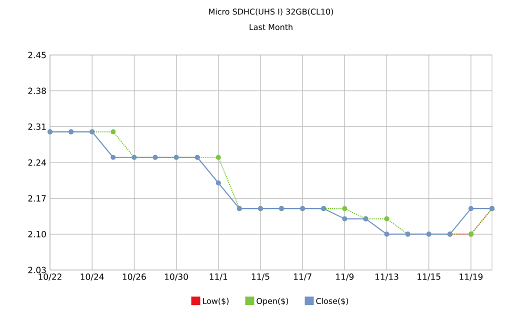  I want to click on x-tick-label: 11/9, so click(345, 277).